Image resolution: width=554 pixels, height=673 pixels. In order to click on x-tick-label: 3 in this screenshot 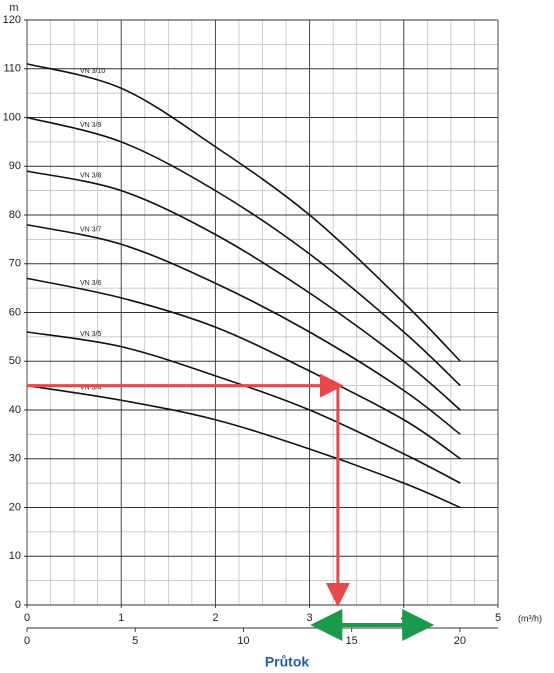, I will do `click(310, 618)`.